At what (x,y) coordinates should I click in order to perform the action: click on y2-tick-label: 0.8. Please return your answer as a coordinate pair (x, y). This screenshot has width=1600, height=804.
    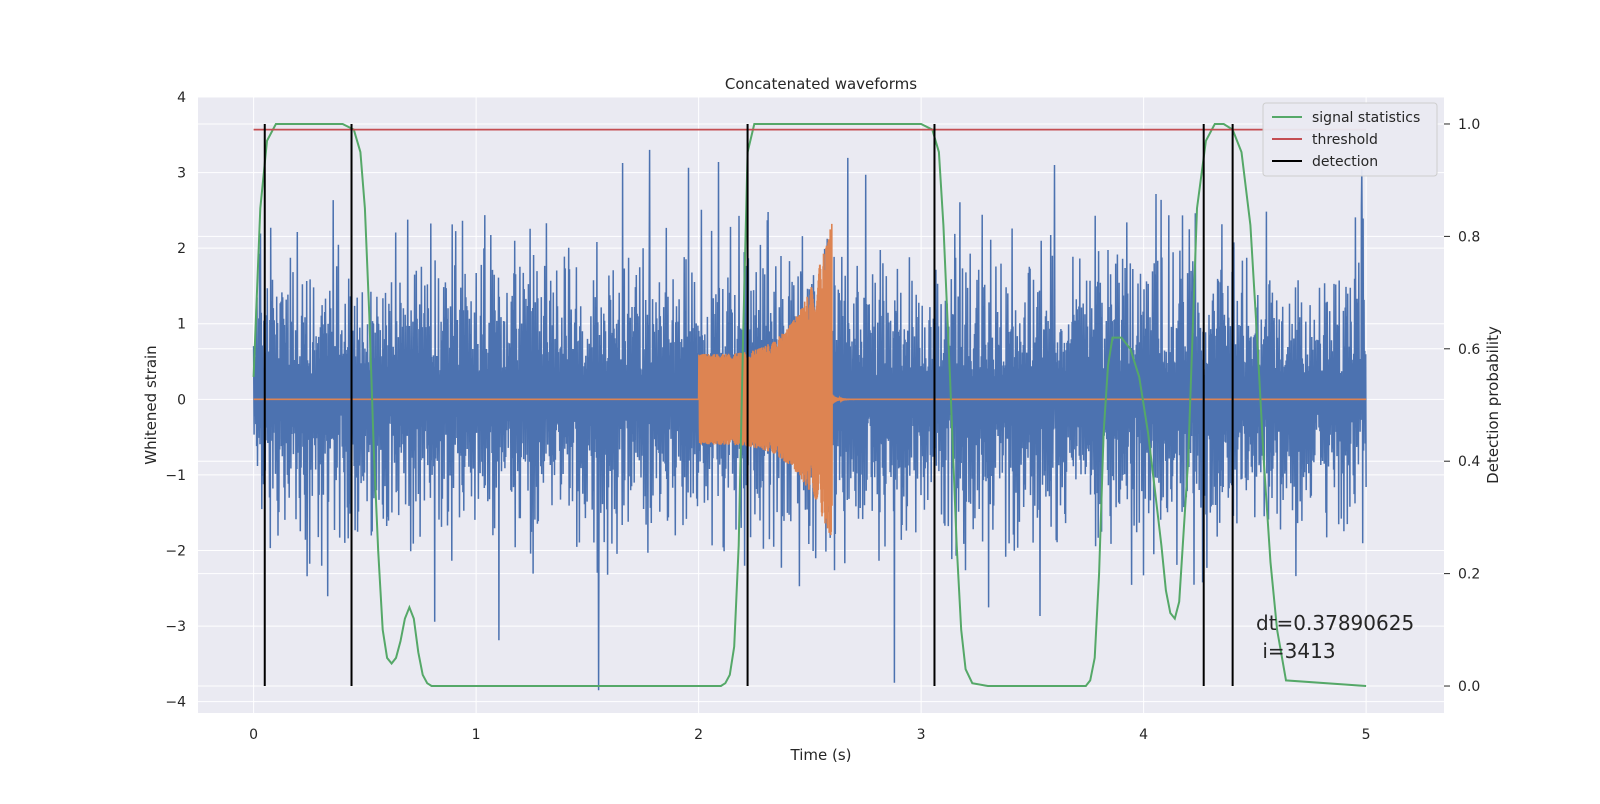
    Looking at the image, I should click on (1469, 237).